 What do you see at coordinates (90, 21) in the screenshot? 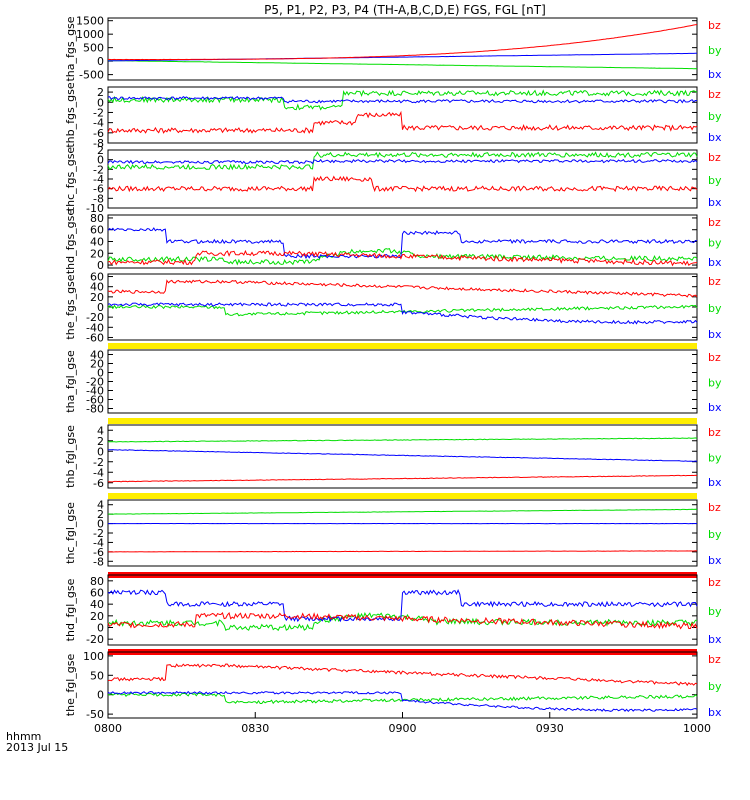
I see `y-tick-label: 1500` at bounding box center [90, 21].